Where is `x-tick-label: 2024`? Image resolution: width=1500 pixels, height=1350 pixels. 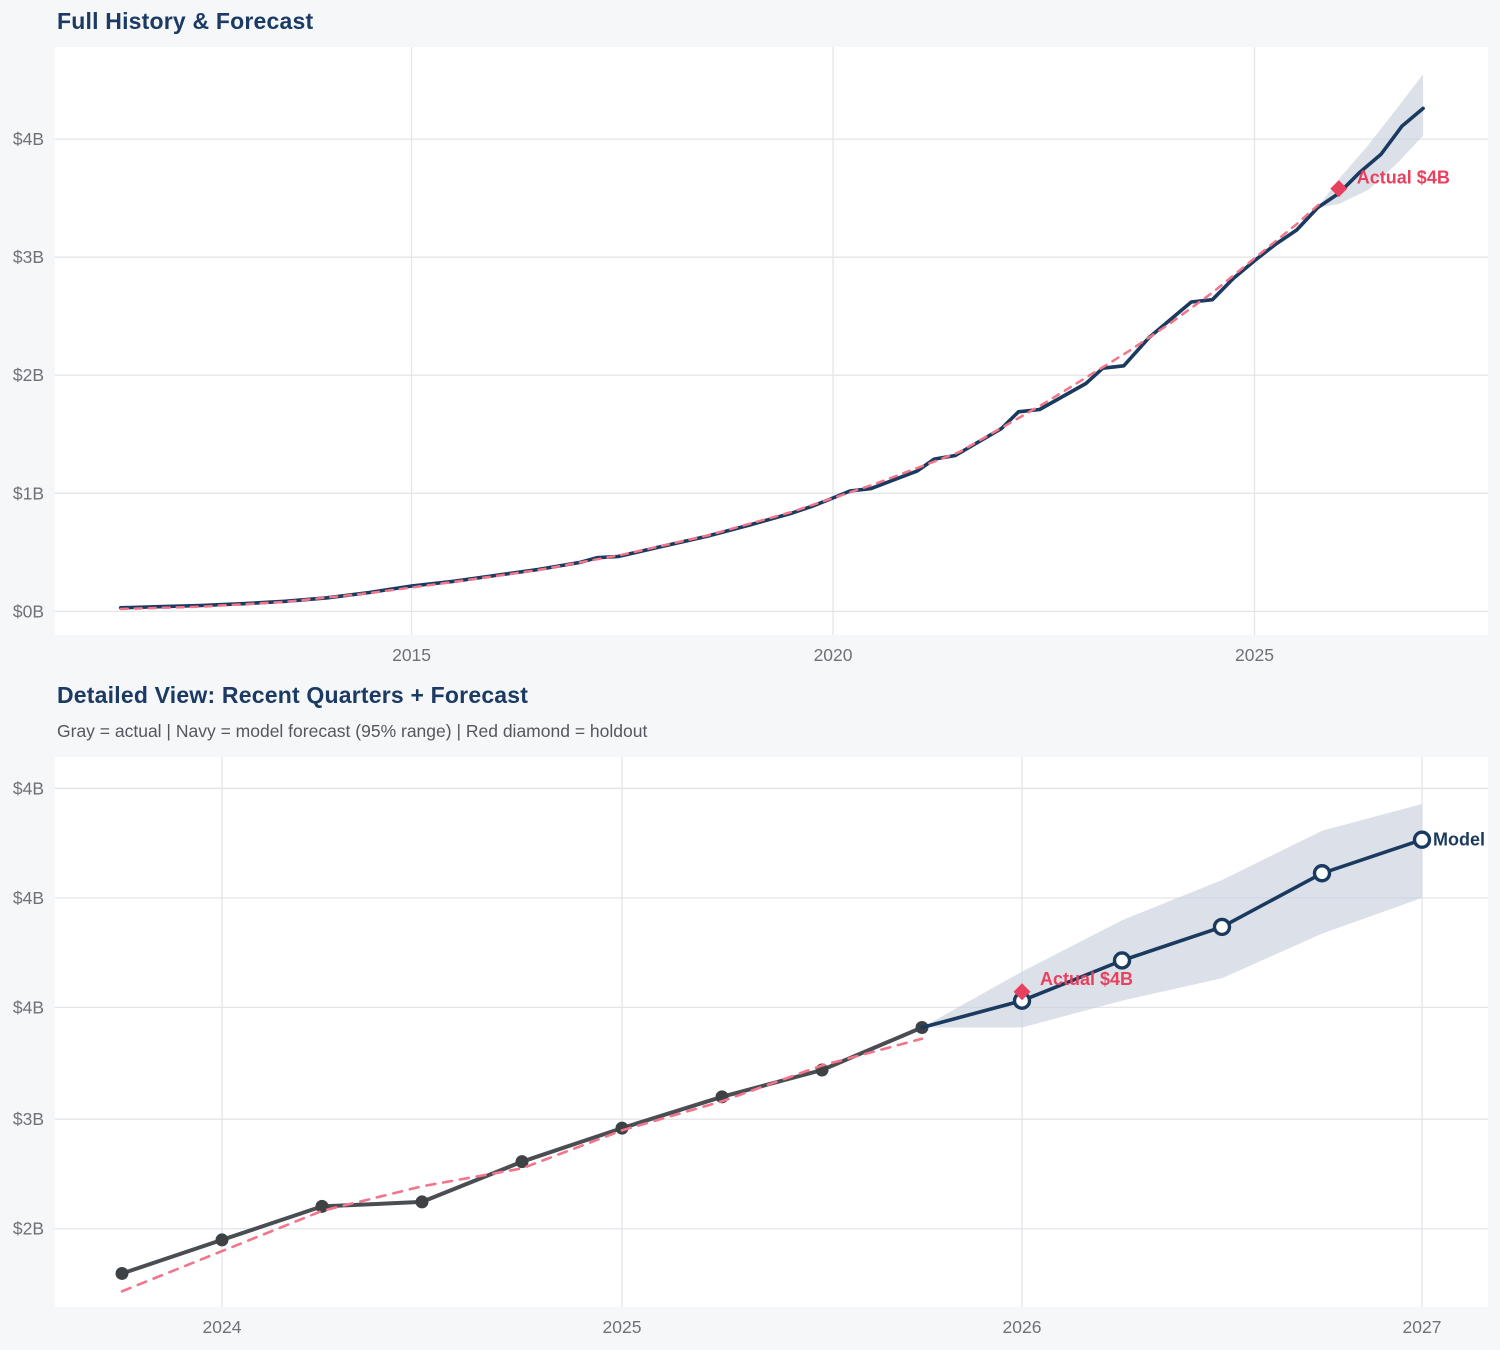
x-tick-label: 2024 is located at coordinates (222, 1327).